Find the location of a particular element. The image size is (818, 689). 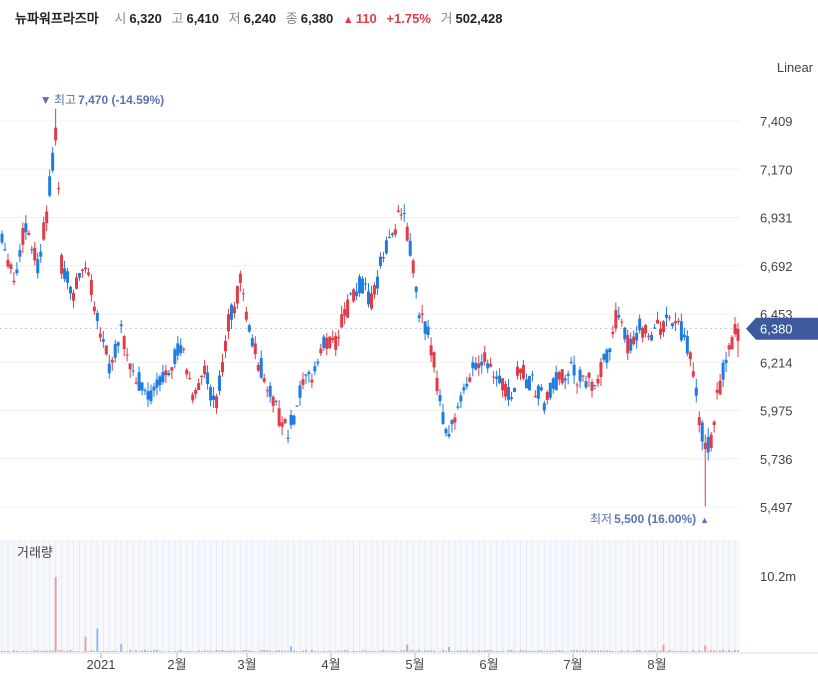

last-price-label: 6,380 is located at coordinates (776, 329).